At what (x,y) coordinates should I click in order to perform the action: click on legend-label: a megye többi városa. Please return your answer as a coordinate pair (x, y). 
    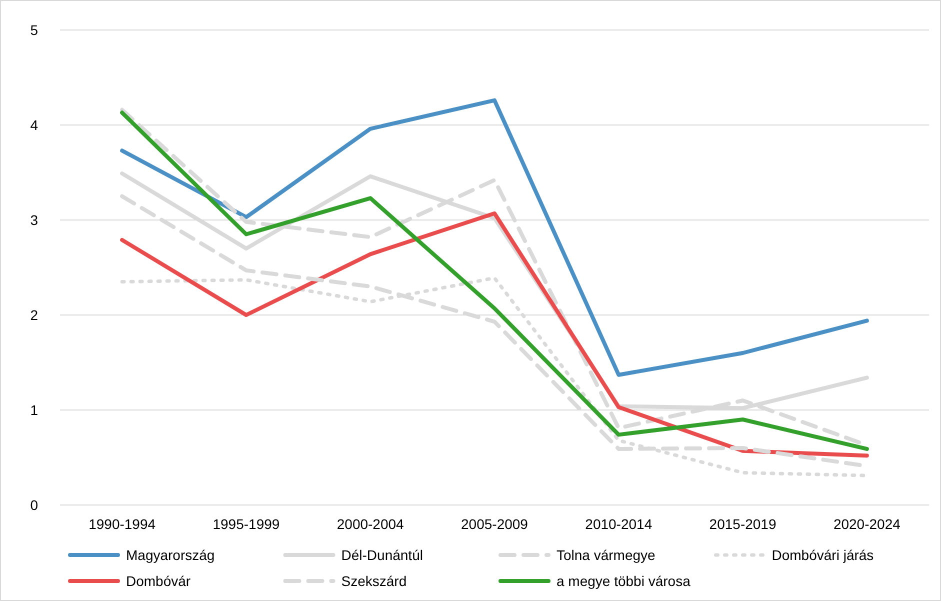
    Looking at the image, I should click on (623, 580).